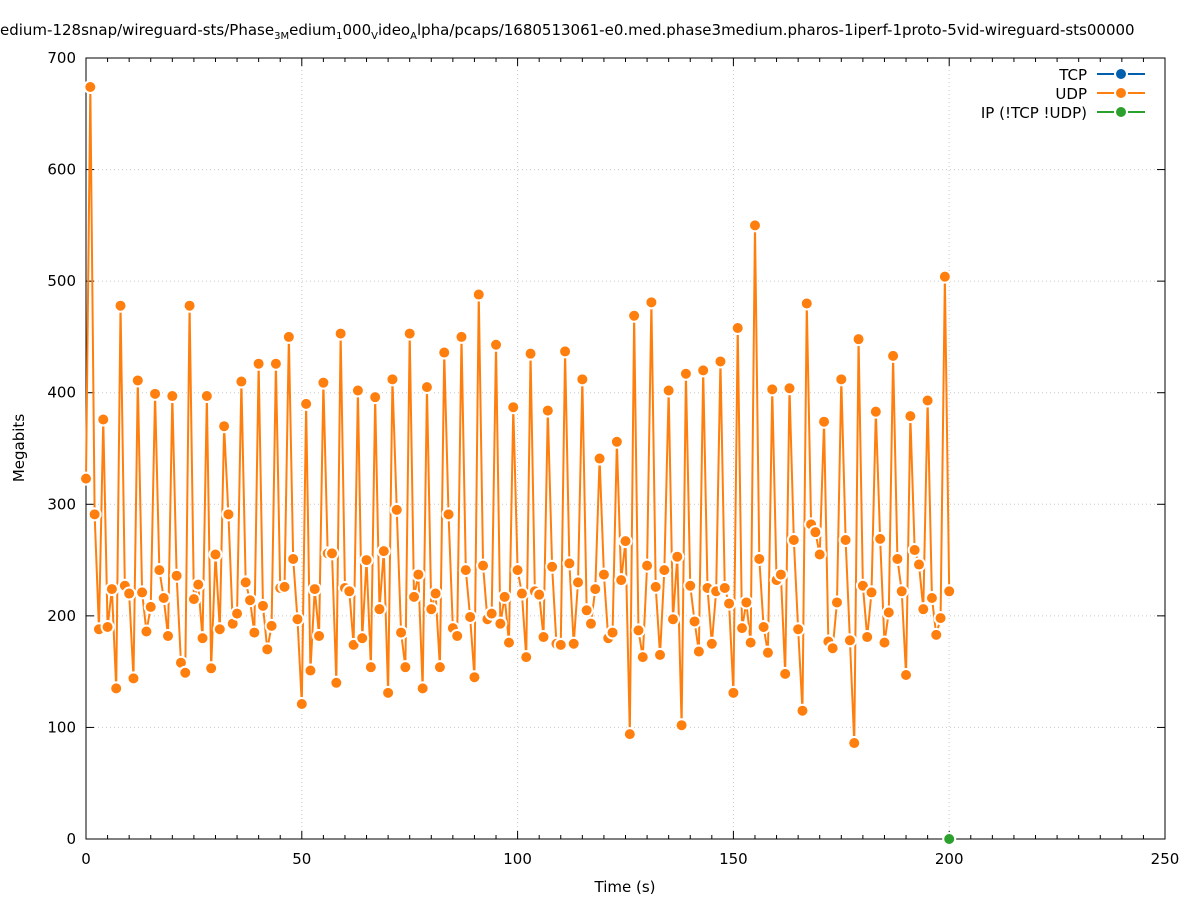  What do you see at coordinates (733, 859) in the screenshot?
I see `x-tick-label: 150` at bounding box center [733, 859].